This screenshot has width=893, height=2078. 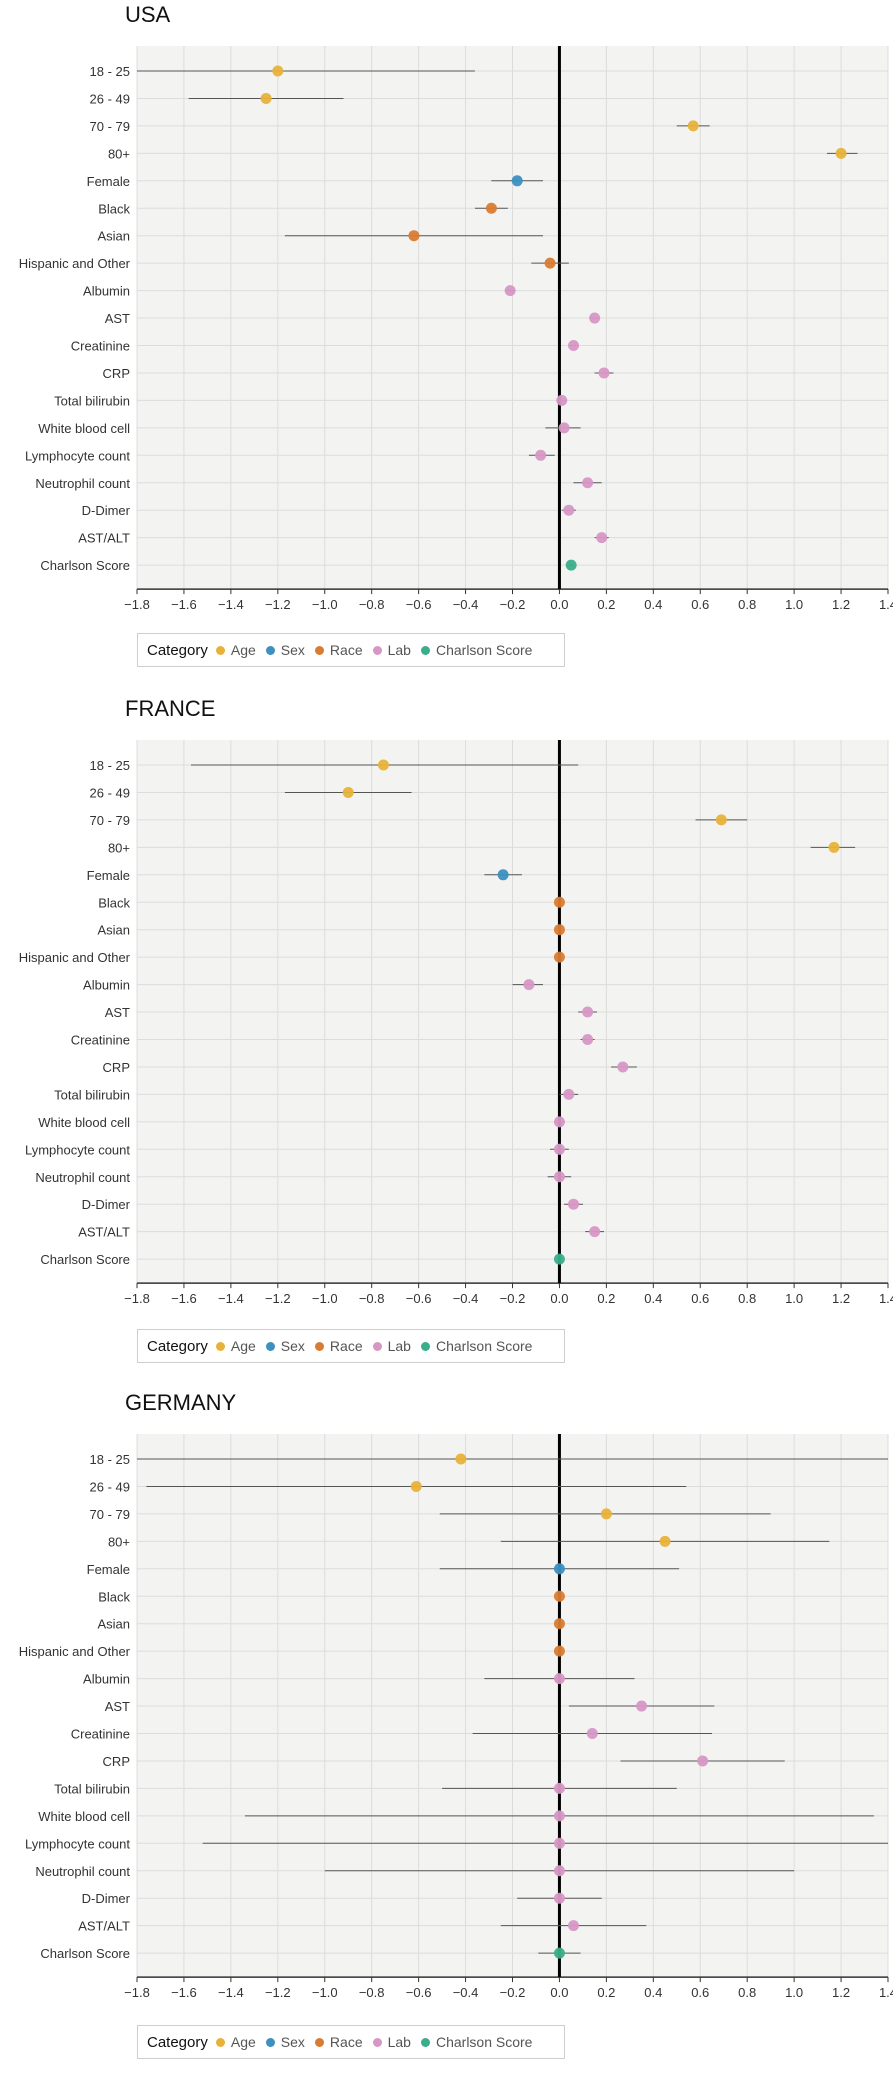 What do you see at coordinates (399, 650) in the screenshot?
I see `legend-label: Lab` at bounding box center [399, 650].